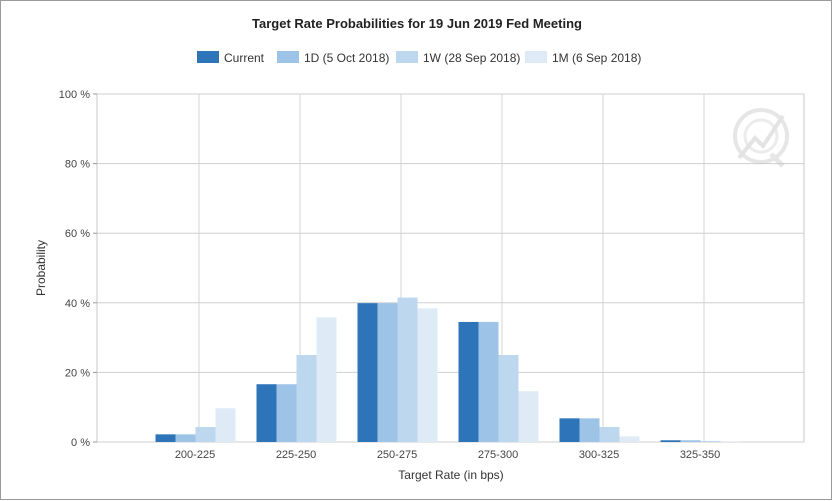 This screenshot has width=832, height=501. I want to click on y-tick-label: 20 %, so click(77, 373).